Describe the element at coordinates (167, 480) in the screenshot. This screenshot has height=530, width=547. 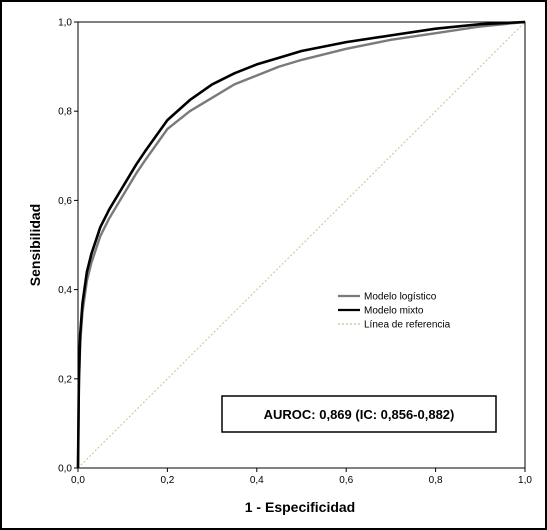
I see `x-tick-label: 0,2` at that location.